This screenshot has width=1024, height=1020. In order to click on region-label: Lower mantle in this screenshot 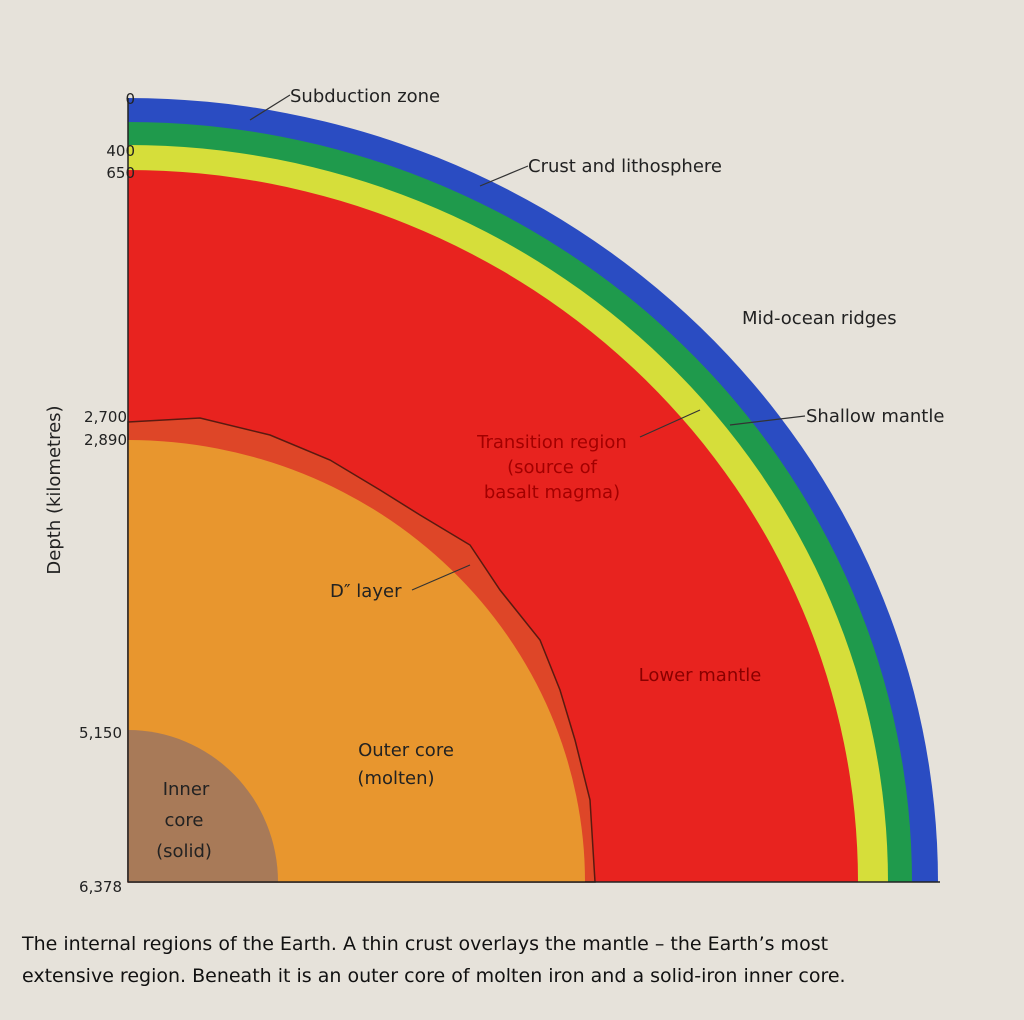, I will do `click(700, 675)`.